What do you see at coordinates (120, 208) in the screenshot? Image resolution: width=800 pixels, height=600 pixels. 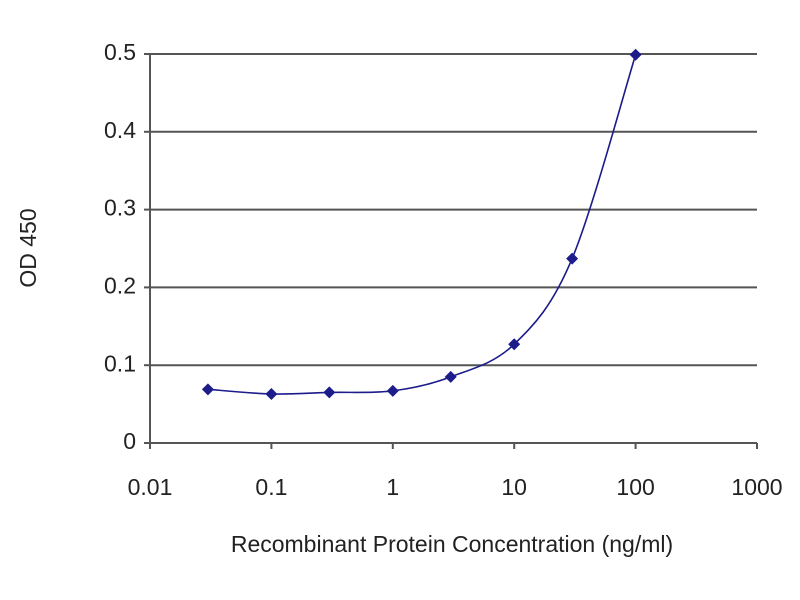 I see `y-tick-label: 0.3` at bounding box center [120, 208].